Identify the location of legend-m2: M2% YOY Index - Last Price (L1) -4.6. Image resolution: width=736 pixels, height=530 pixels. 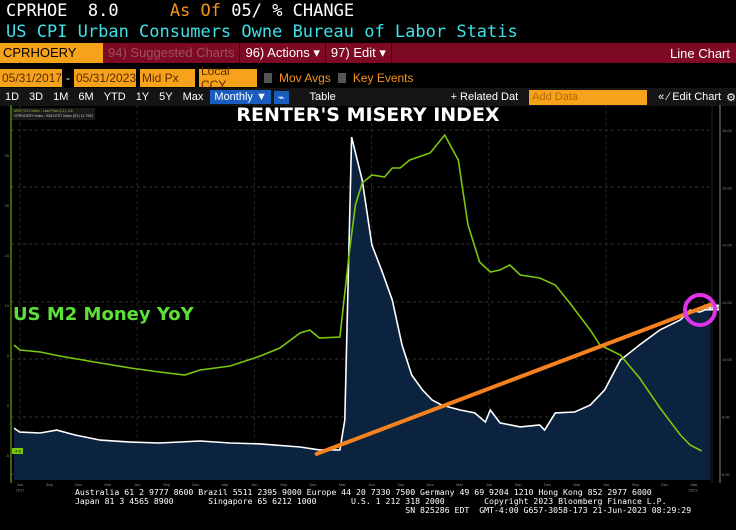
(43, 111).